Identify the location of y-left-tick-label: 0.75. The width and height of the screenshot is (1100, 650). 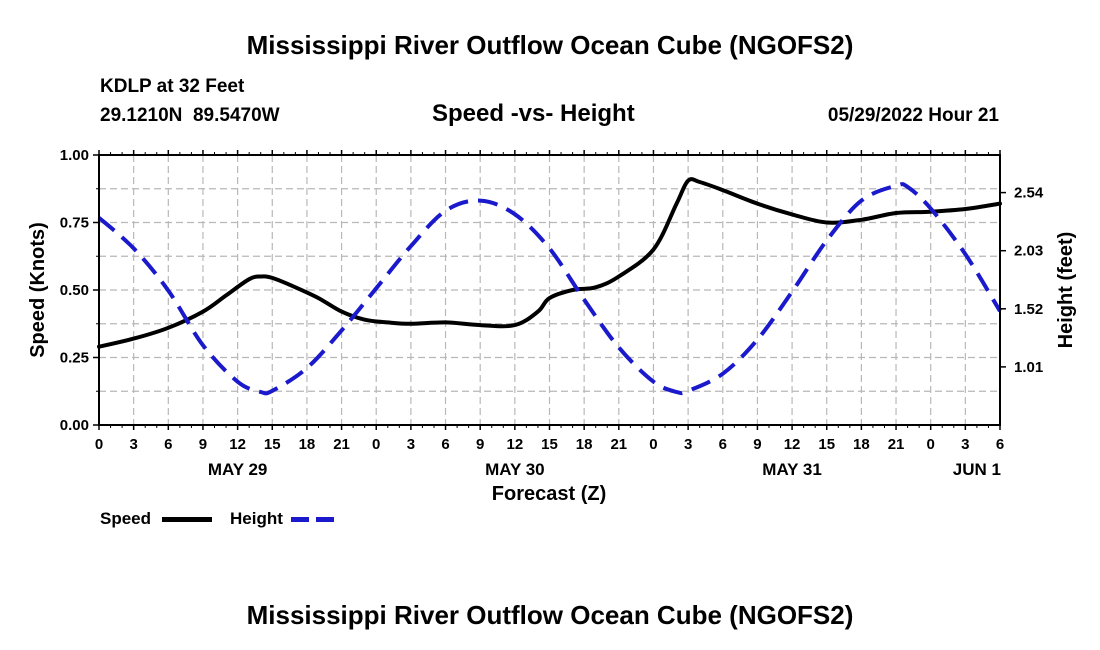
(74, 223).